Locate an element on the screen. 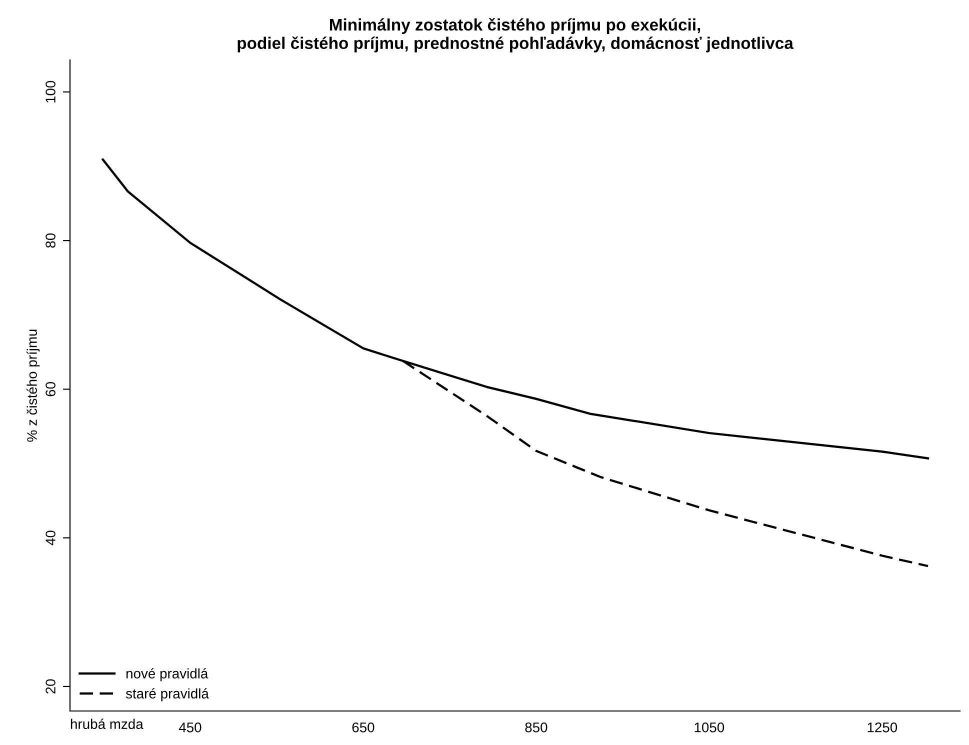 The height and width of the screenshot is (745, 969). x-tick-label: 450 is located at coordinates (190, 727).